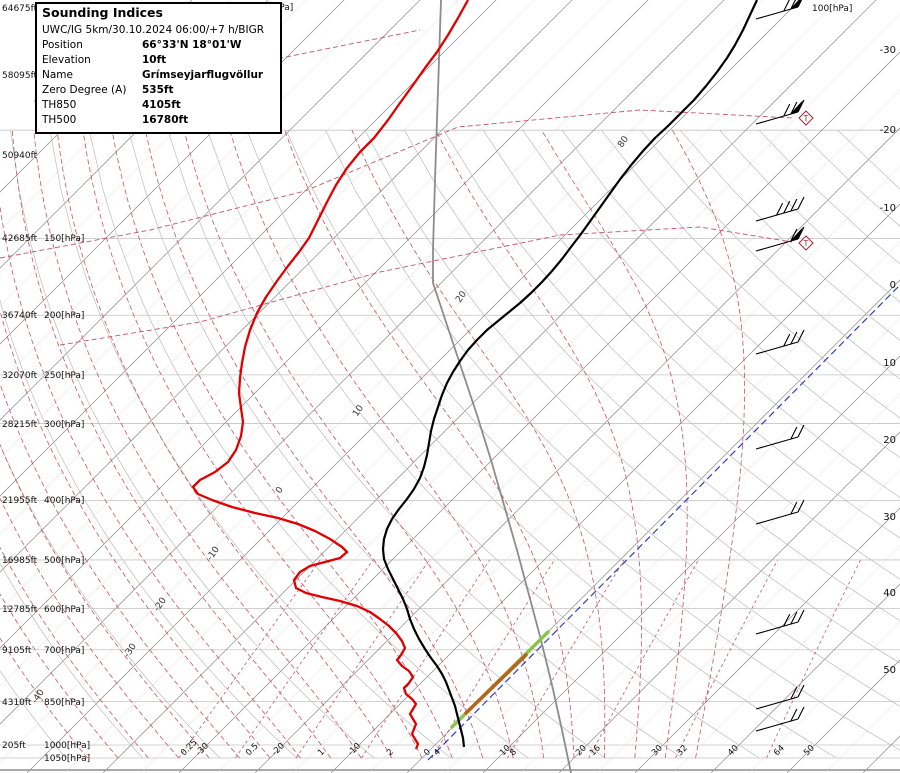 The image size is (900, 773). I want to click on row-label: Zero Degree (A), so click(84, 90).